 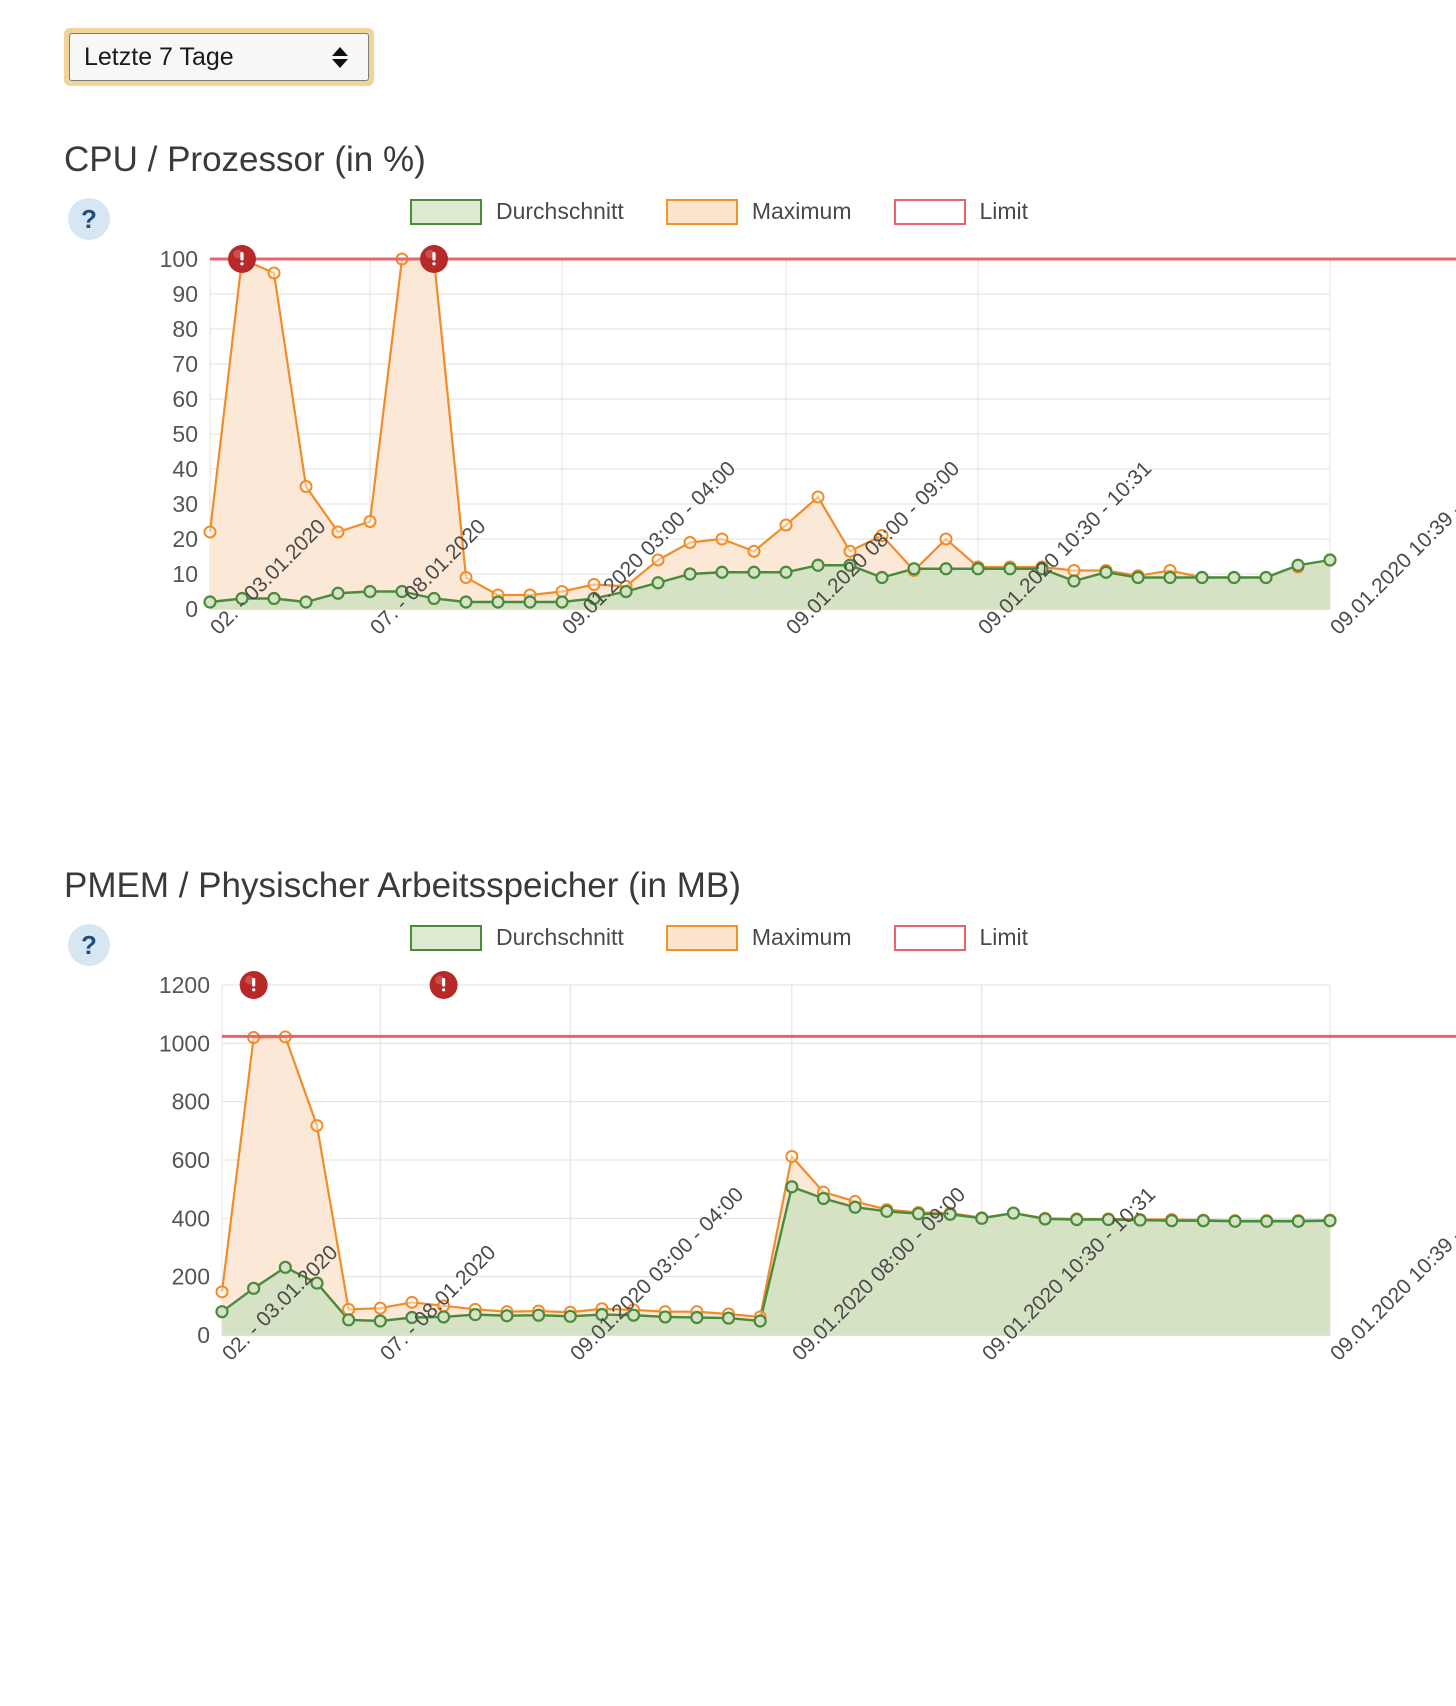 I want to click on chevron-down-icon, so click(x=340, y=63).